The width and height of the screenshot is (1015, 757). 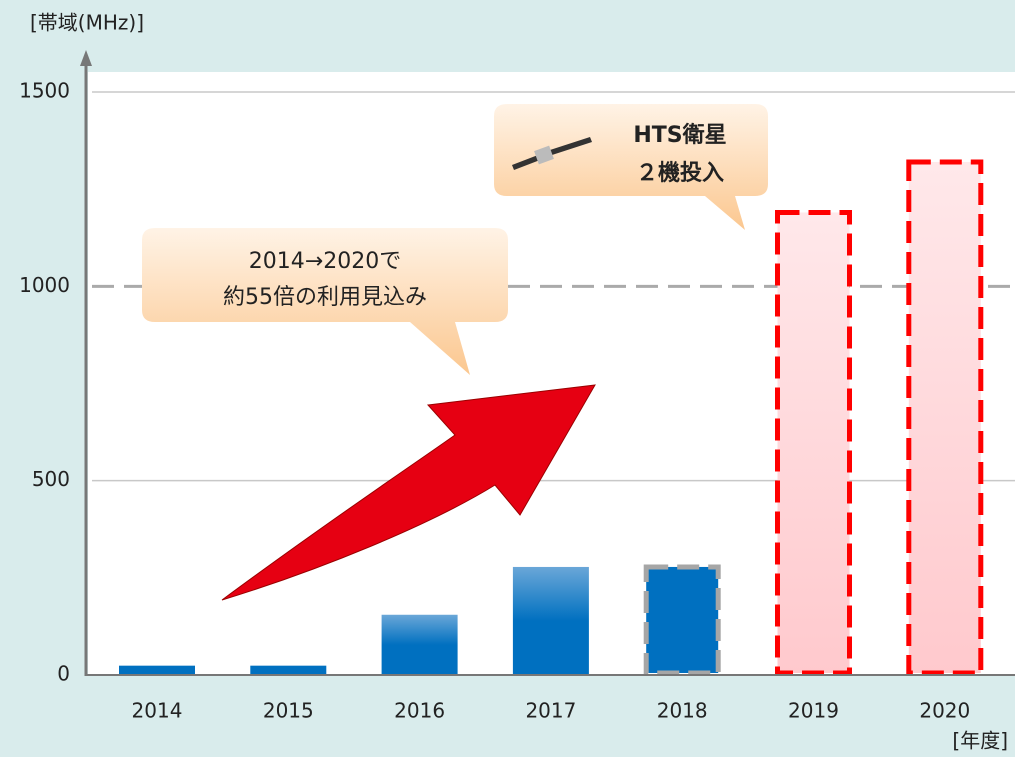 I want to click on growth-arrow, so click(x=408, y=492).